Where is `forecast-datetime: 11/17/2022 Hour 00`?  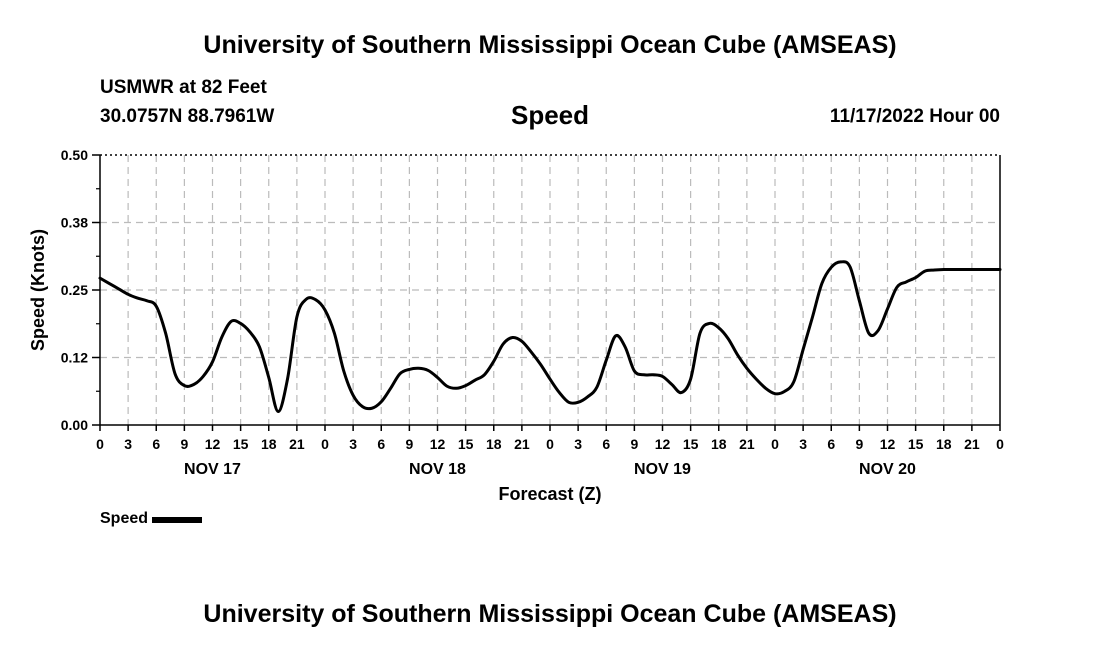 forecast-datetime: 11/17/2022 Hour 00 is located at coordinates (914, 116).